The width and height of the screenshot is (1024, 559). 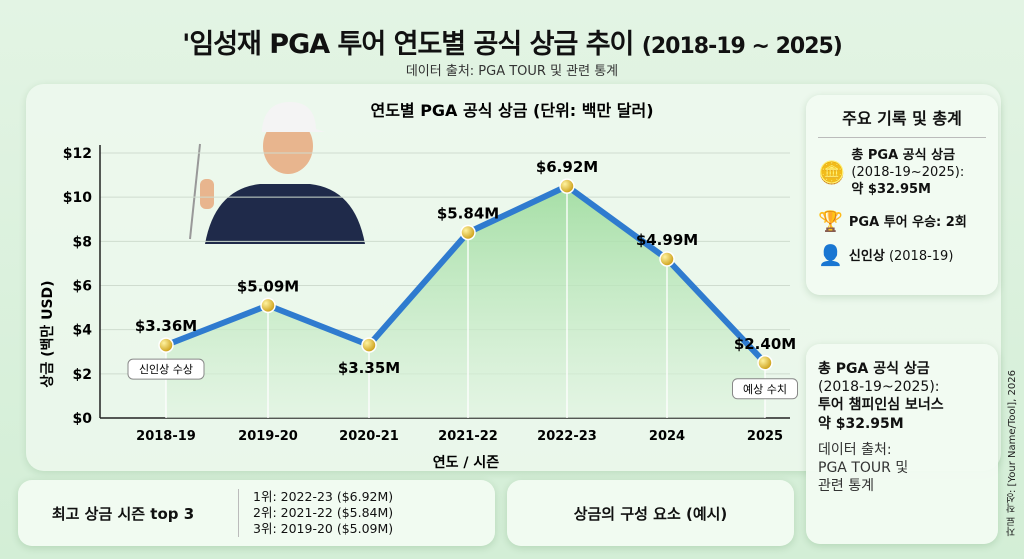 What do you see at coordinates (468, 436) in the screenshot?
I see `x-tick-label: 2021-22` at bounding box center [468, 436].